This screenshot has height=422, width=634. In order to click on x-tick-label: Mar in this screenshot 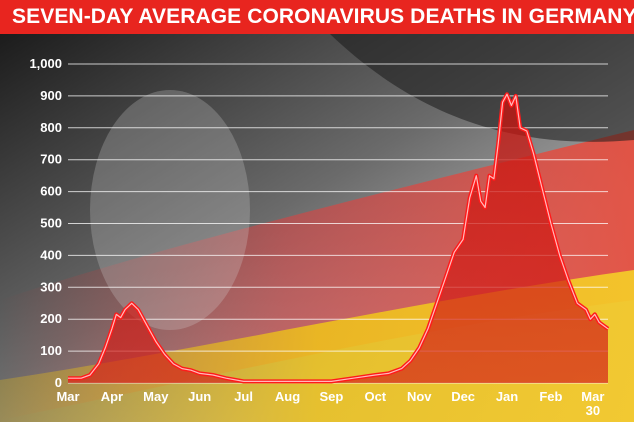, I will do `click(67, 396)`.